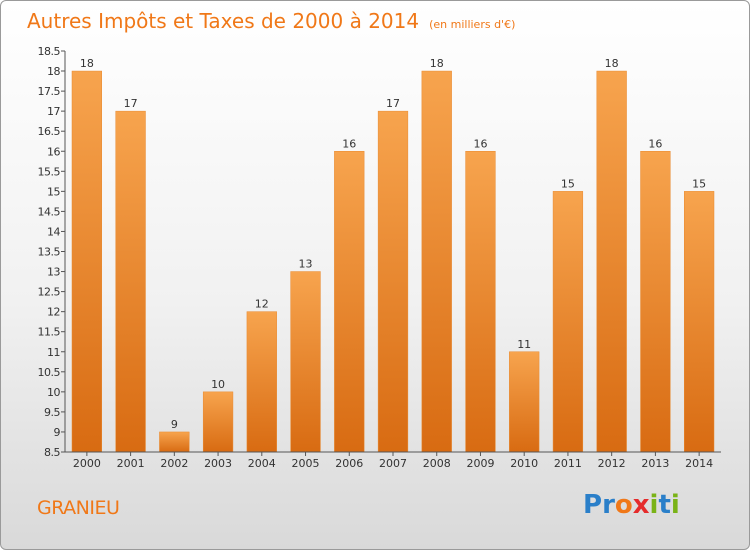 This screenshot has height=550, width=750. I want to click on y-tick-label: 10, so click(53, 392).